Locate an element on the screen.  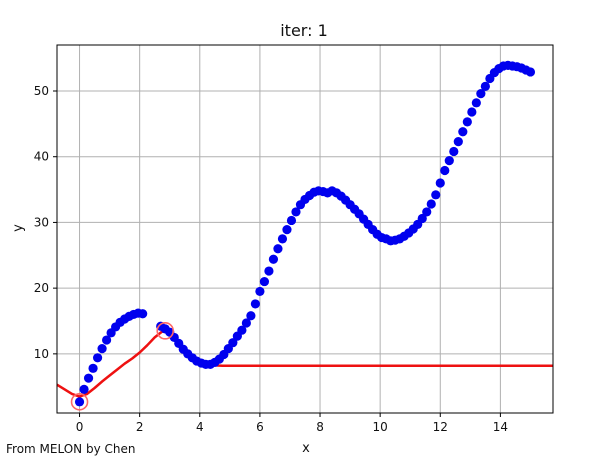
surrogate-line is located at coordinates (304, 364).